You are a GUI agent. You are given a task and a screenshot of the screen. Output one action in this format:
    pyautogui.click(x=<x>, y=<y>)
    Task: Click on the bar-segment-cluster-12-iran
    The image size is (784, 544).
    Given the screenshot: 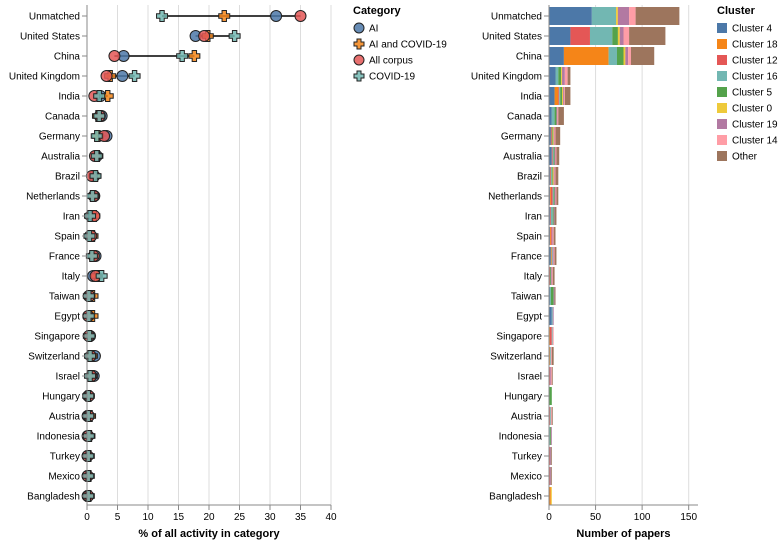 What is the action you would take?
    pyautogui.click(x=550, y=216)
    